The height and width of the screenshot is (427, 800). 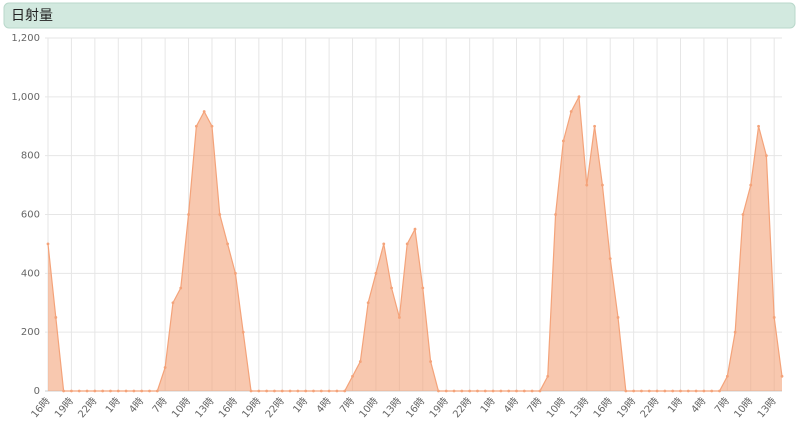 What do you see at coordinates (30, 332) in the screenshot?
I see `y-tick-label: 200` at bounding box center [30, 332].